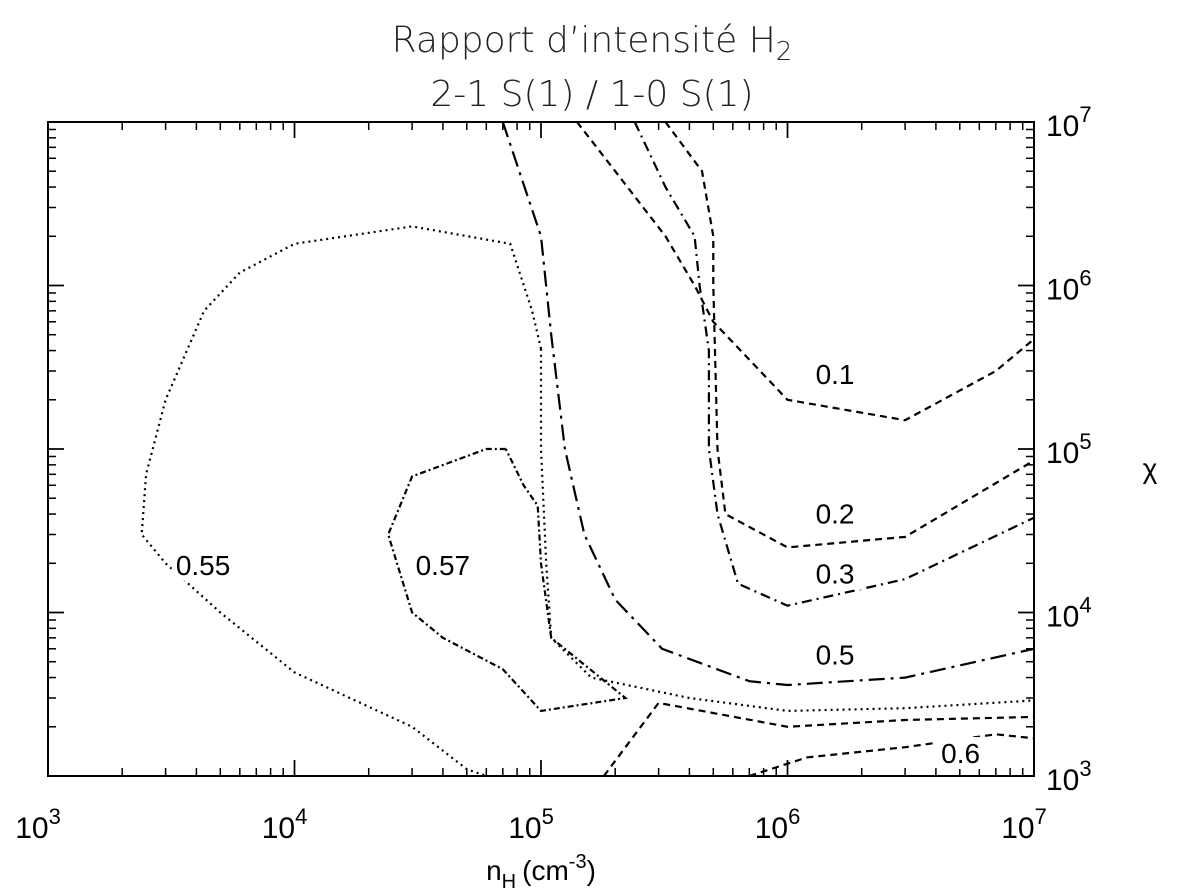 The height and width of the screenshot is (888, 1184). What do you see at coordinates (38, 824) in the screenshot?
I see `x-tick-label: 10³` at bounding box center [38, 824].